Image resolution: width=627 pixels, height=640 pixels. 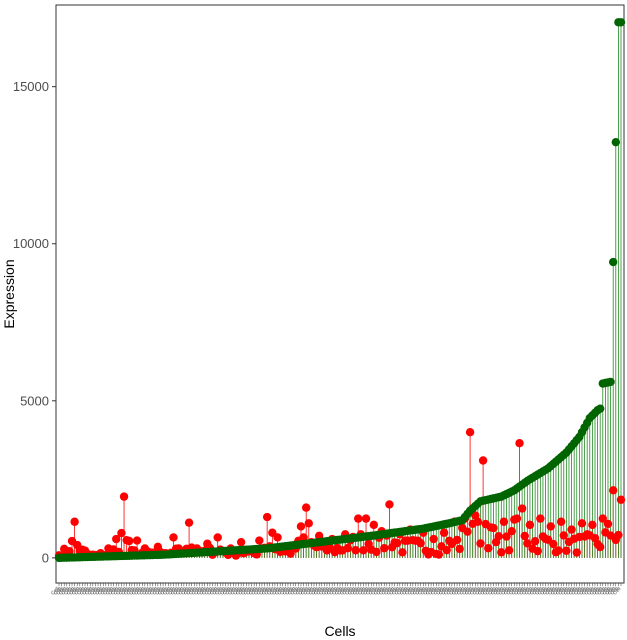 I want to click on x-tick-label-64: Cell, so click(x=222, y=591).